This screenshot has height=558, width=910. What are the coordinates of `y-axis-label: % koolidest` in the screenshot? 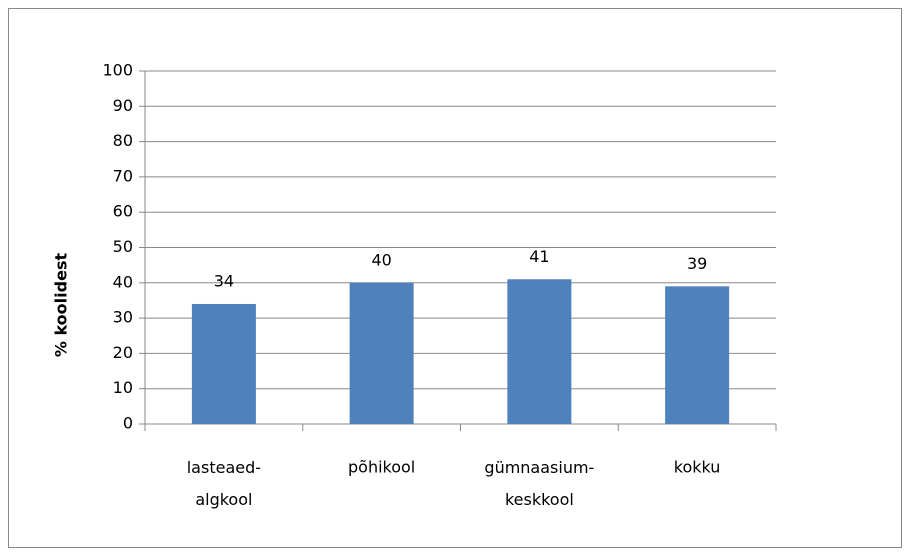 It's located at (61, 305).